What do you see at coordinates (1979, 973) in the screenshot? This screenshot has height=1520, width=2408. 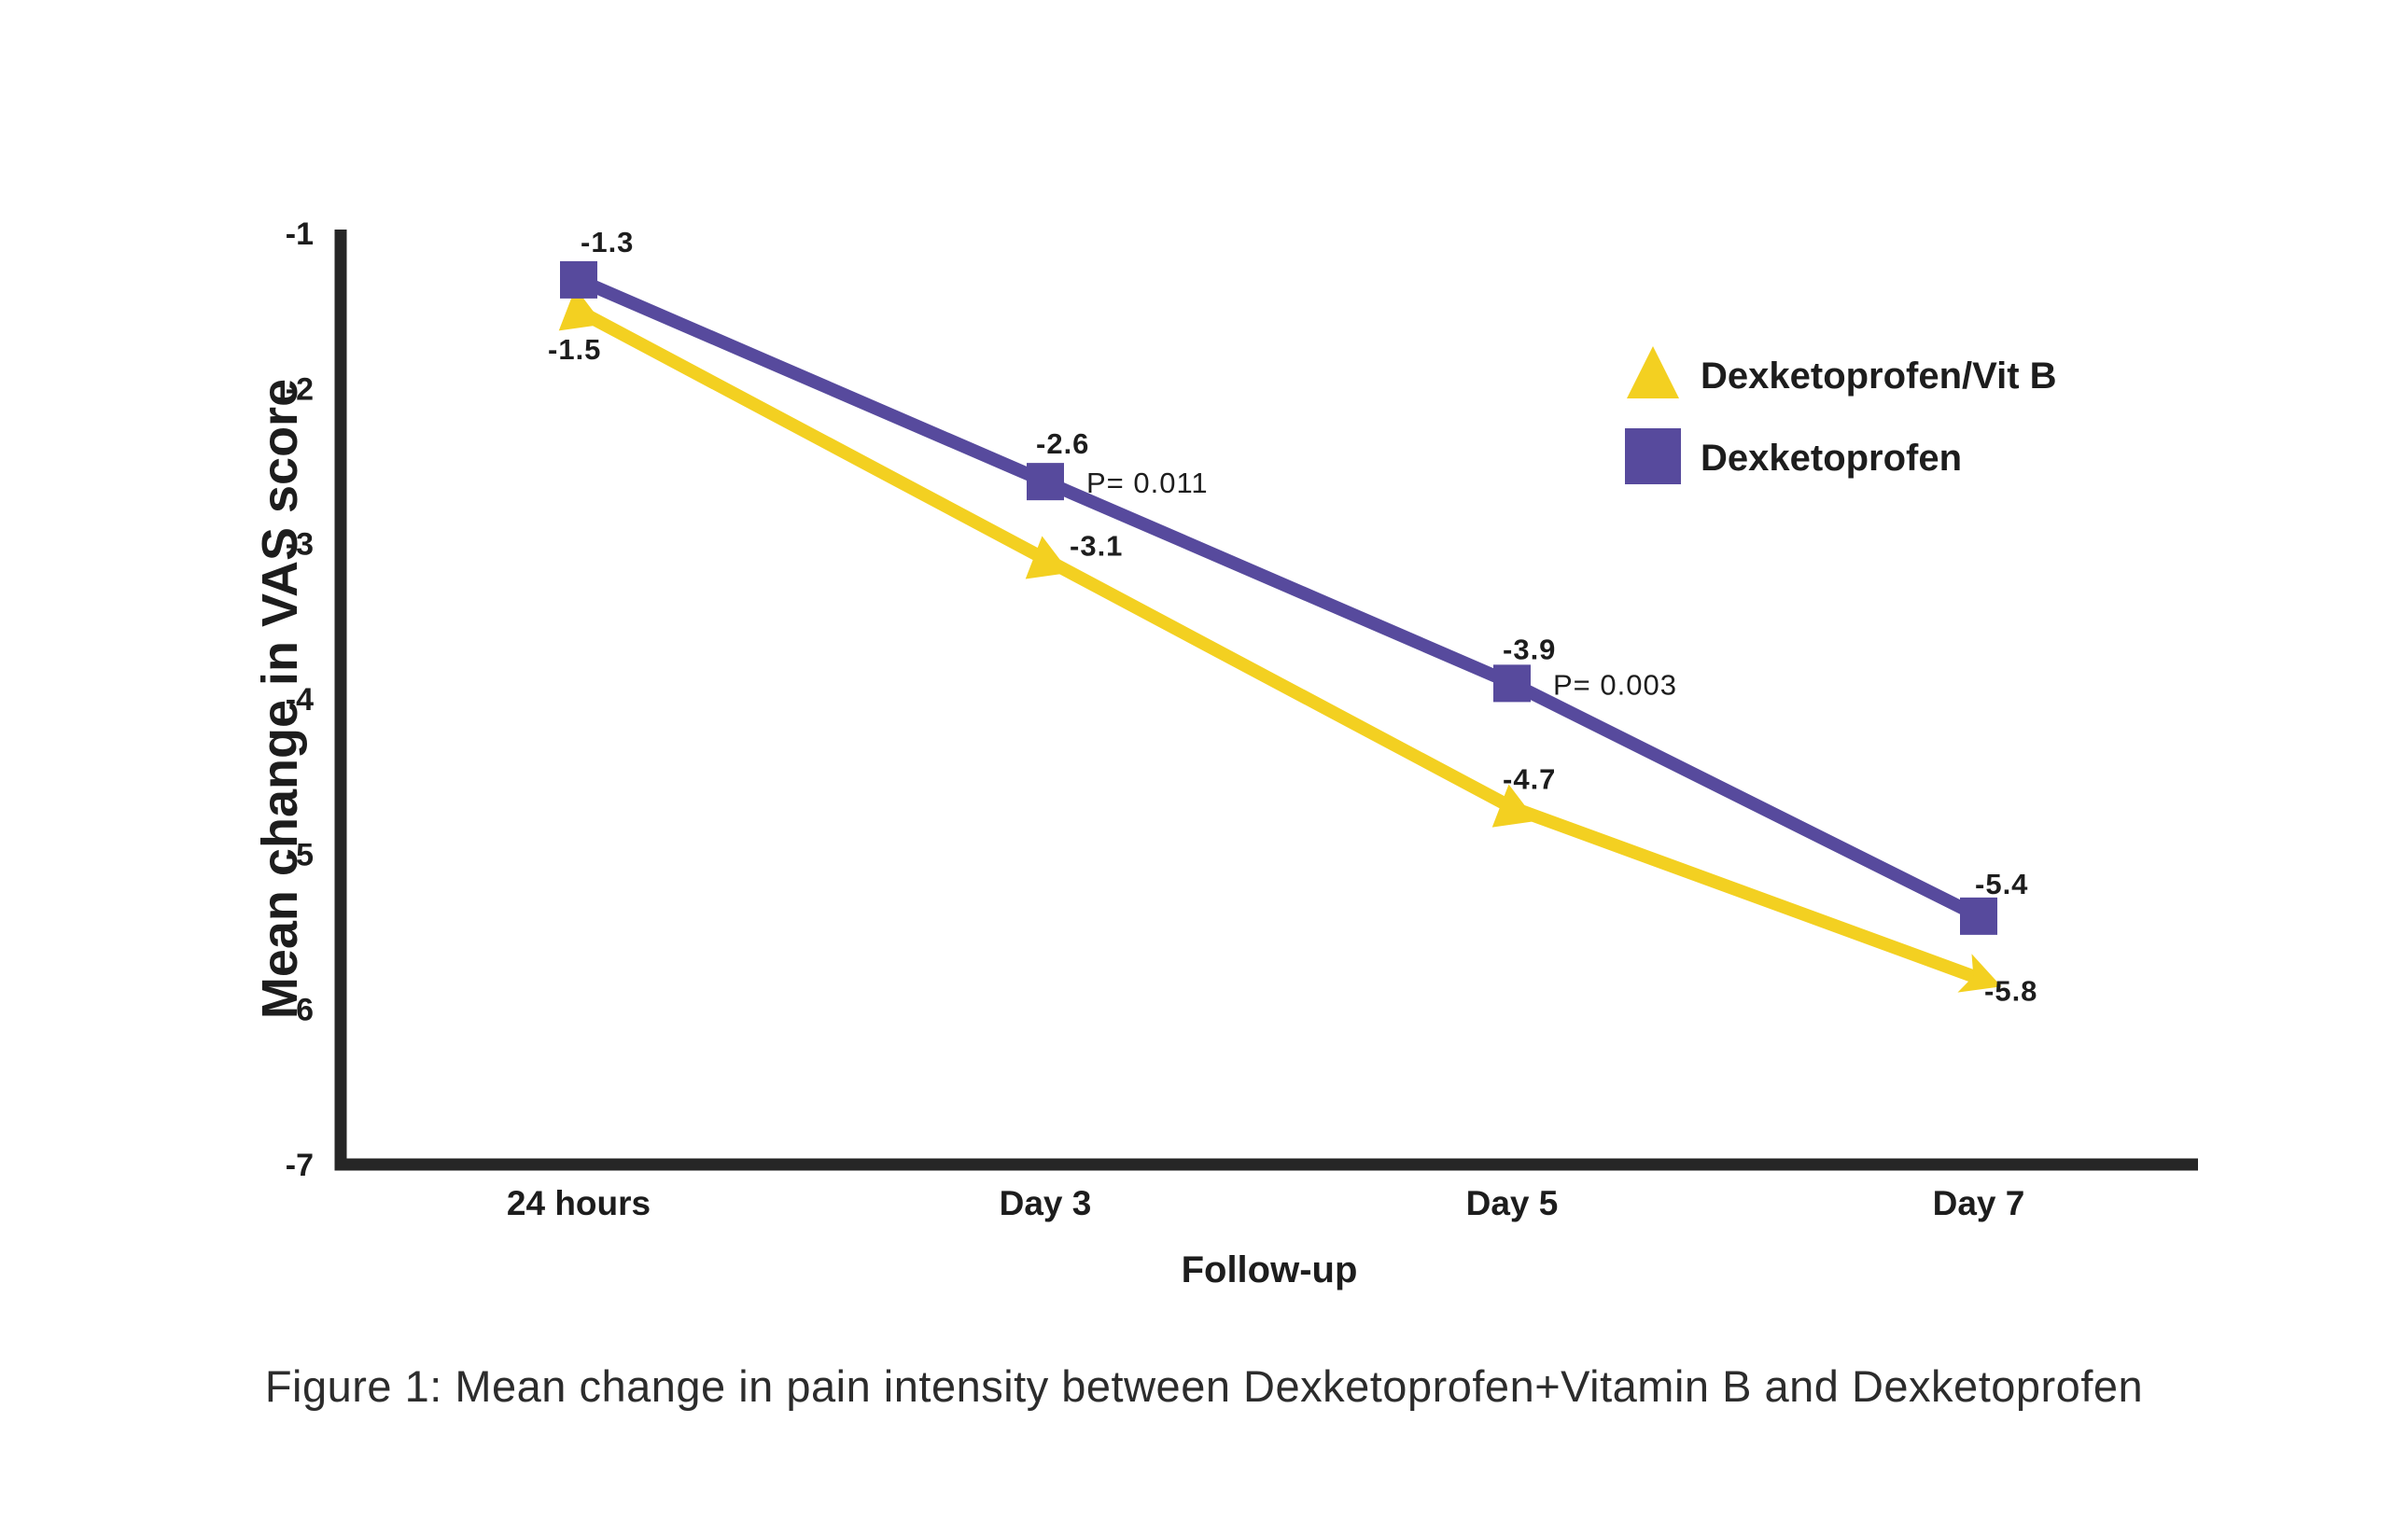 I see `marker-arrowhead` at bounding box center [1979, 973].